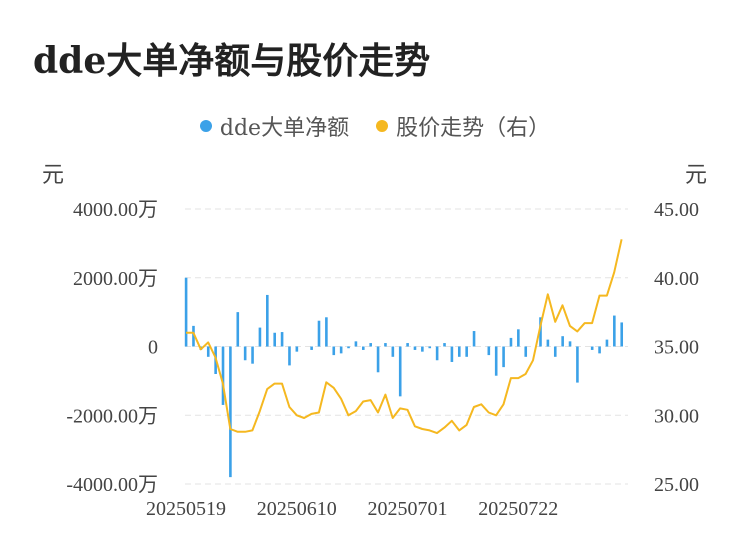  I want to click on left-tick-label: 4000.00万, so click(115, 210).